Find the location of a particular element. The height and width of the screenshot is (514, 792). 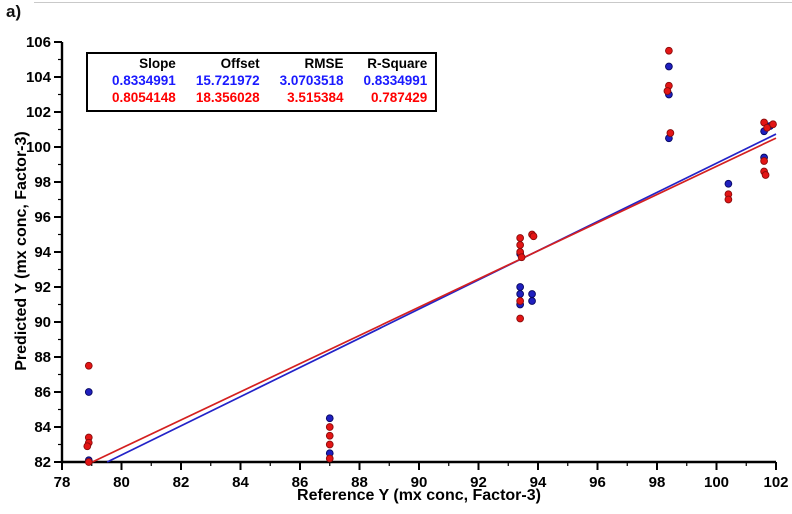

y-tick-label: 90 is located at coordinates (42, 322).